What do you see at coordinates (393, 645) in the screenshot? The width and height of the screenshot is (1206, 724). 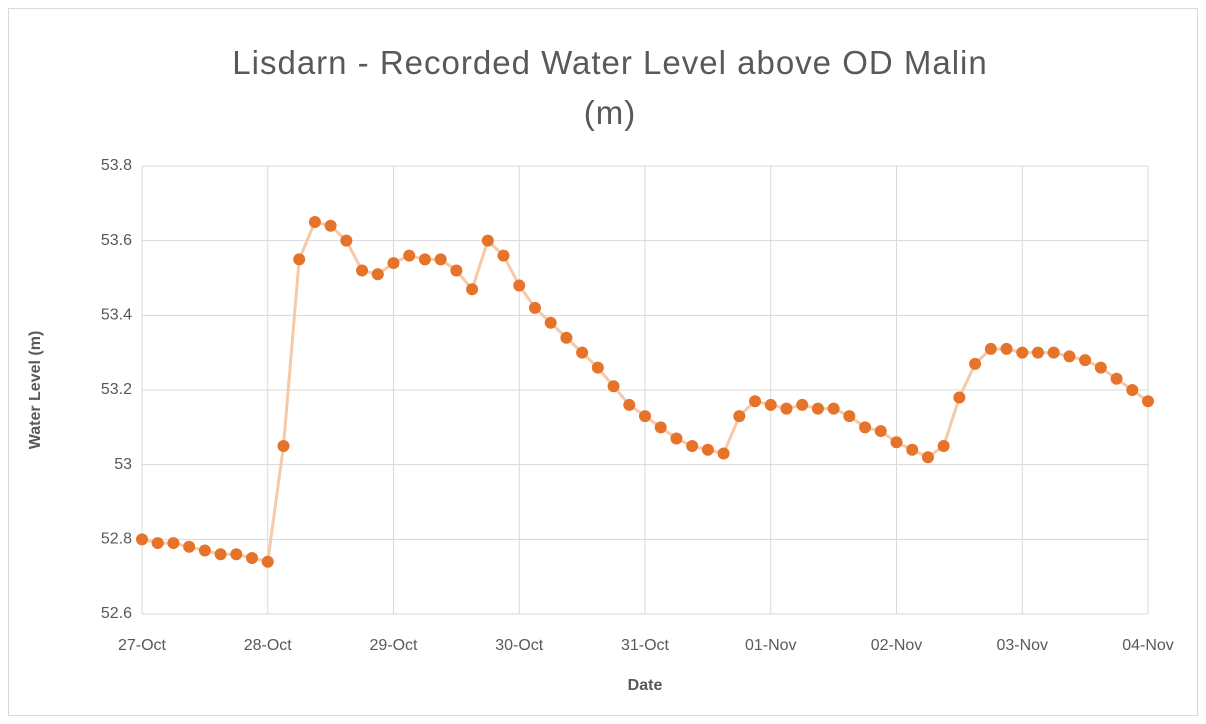 I see `x-tick-label: 29-Oct` at bounding box center [393, 645].